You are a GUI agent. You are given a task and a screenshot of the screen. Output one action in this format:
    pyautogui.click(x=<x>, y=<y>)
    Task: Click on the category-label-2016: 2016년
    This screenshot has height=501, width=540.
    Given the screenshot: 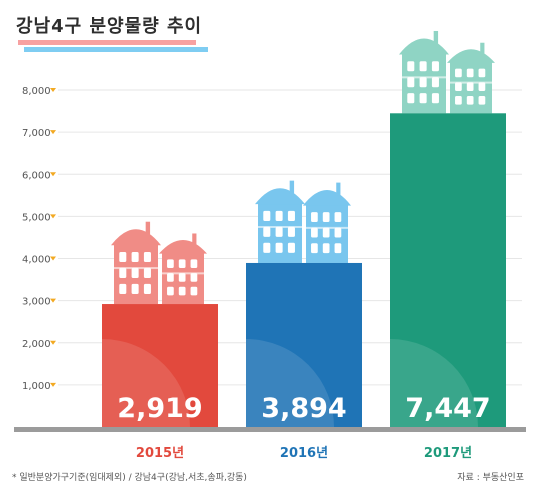 What is the action you would take?
    pyautogui.click(x=304, y=453)
    